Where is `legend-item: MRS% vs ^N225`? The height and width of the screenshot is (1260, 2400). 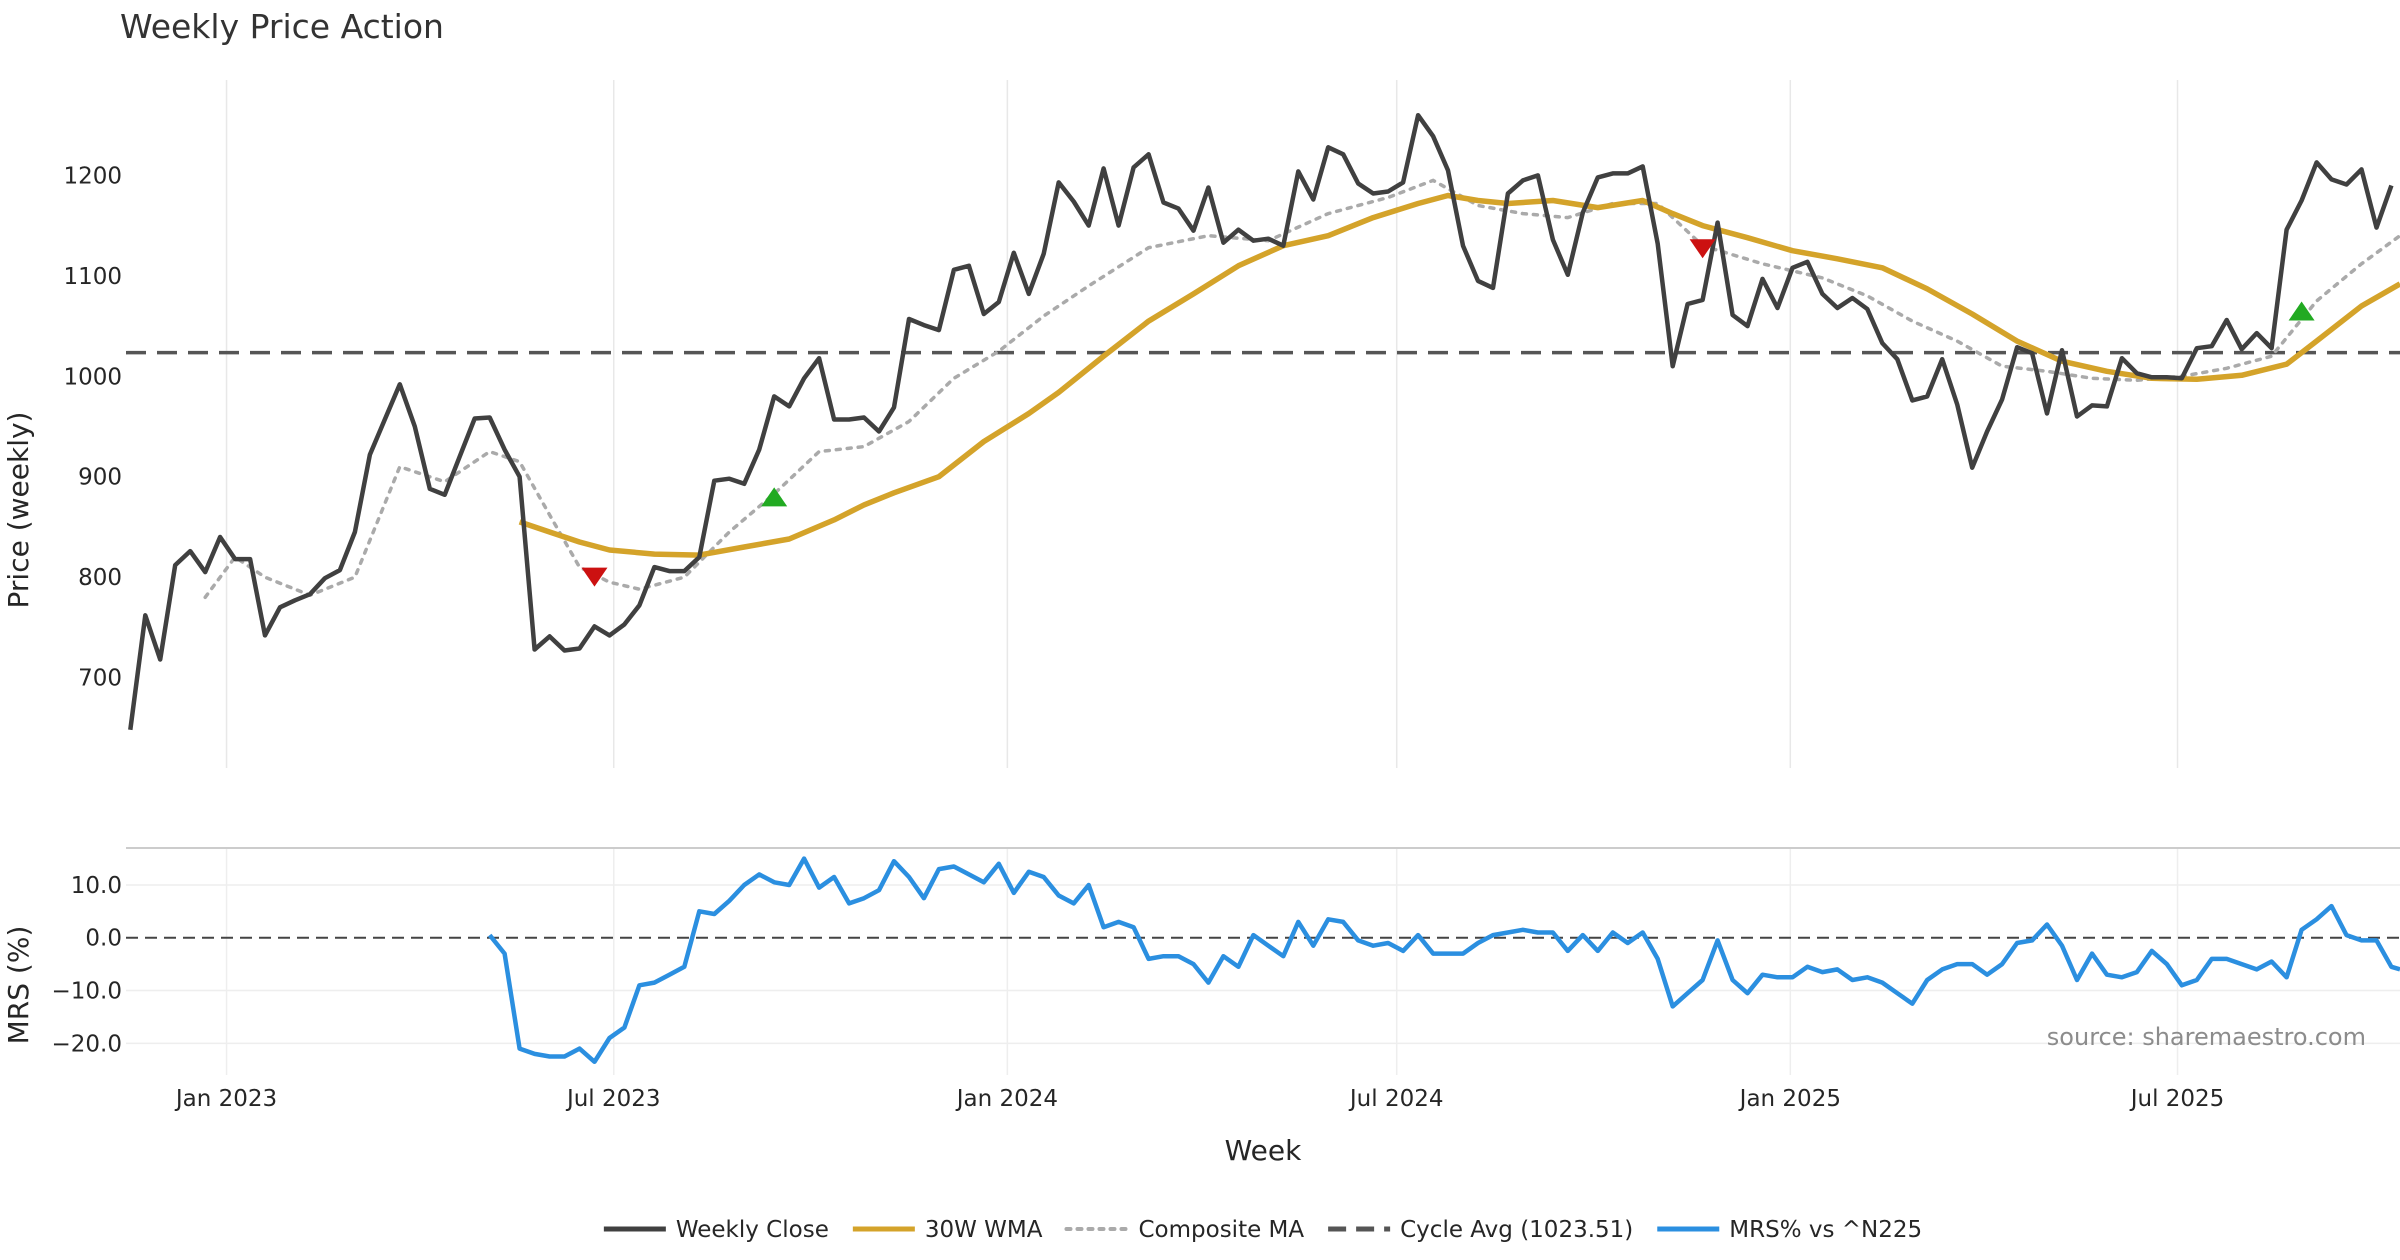
legend-item: MRS% vs ^N225 is located at coordinates (1789, 1230).